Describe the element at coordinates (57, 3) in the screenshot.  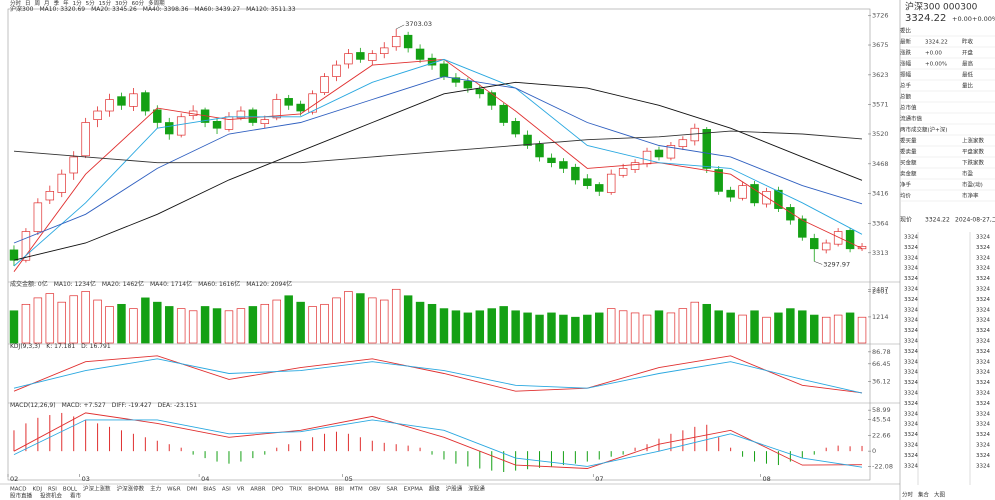
I see `period-button: 季` at that location.